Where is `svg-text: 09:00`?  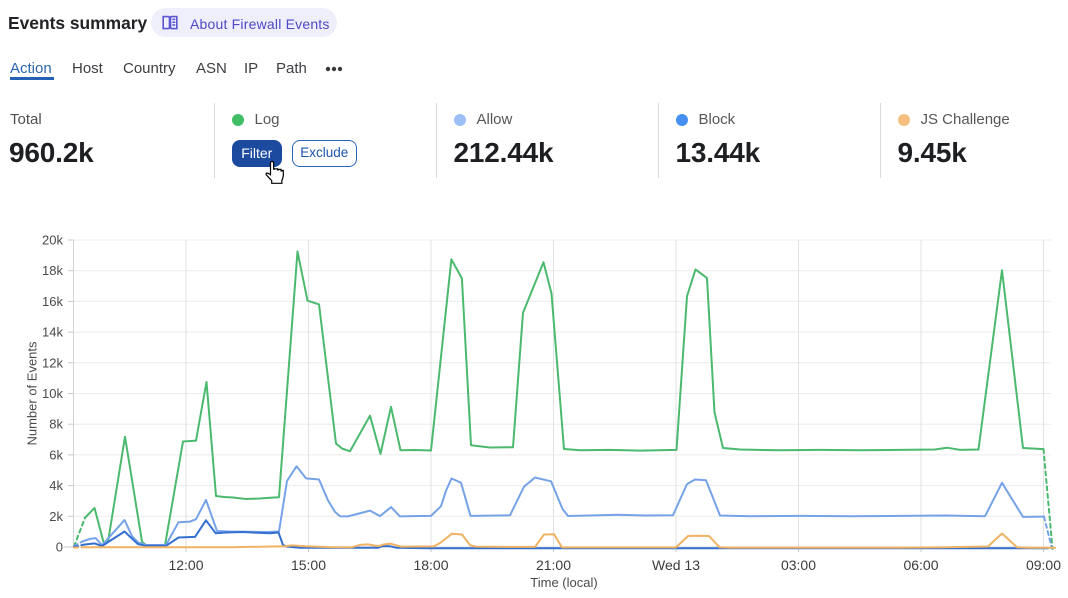
svg-text: 09:00 is located at coordinates (1043, 565).